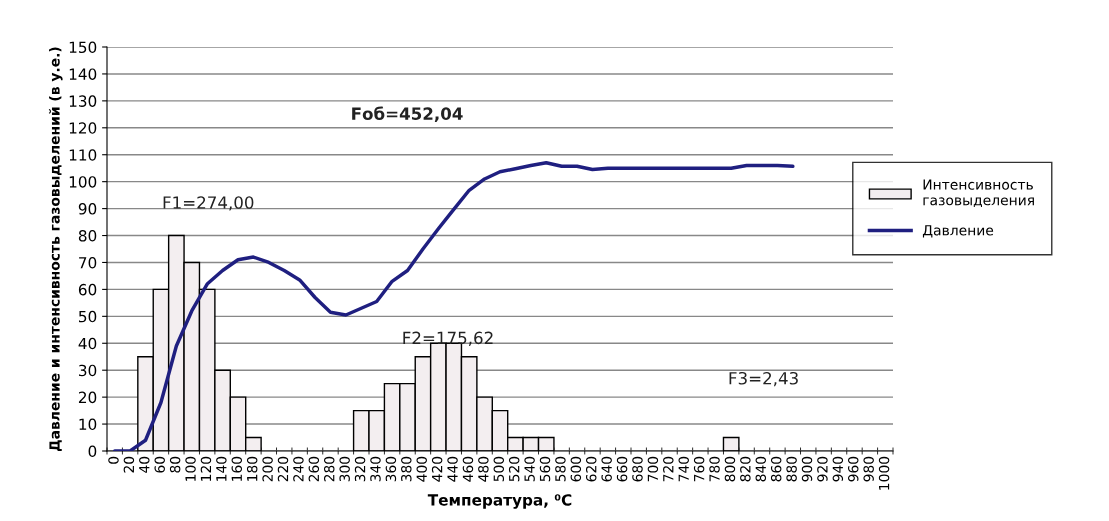 The height and width of the screenshot is (521, 1109). What do you see at coordinates (714, 469) in the screenshot?
I see `x-tick-label: 780` at bounding box center [714, 469].